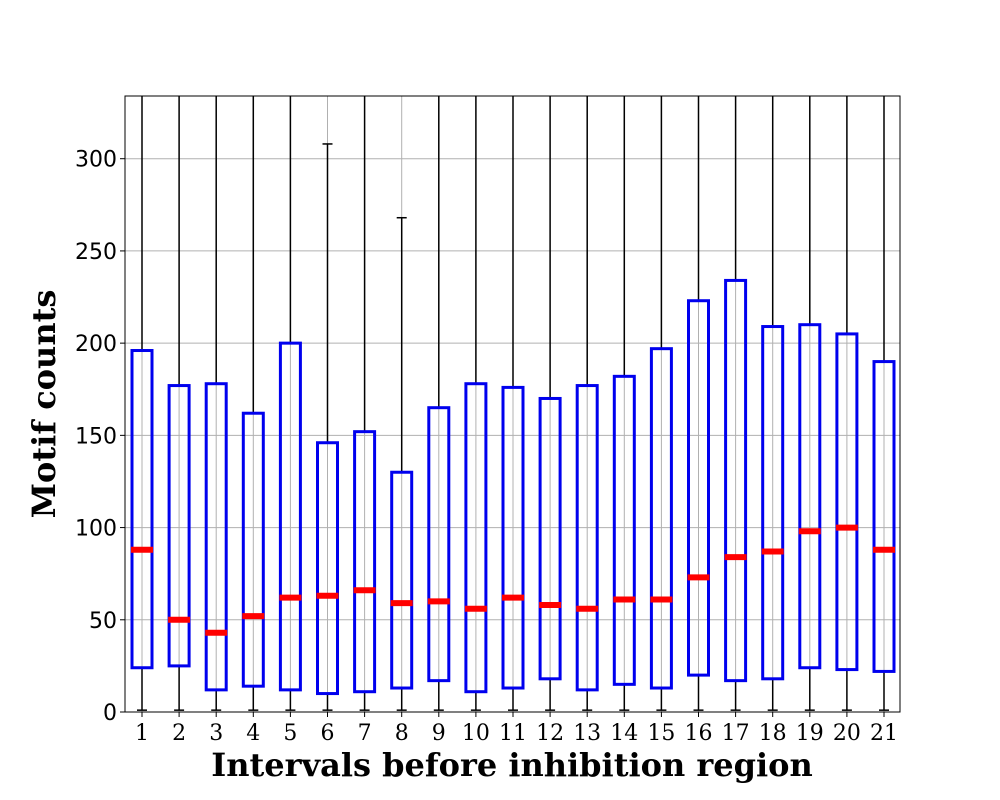 The image size is (1000, 800). Describe the element at coordinates (96, 344) in the screenshot. I see `y-tick-label: 200` at that location.